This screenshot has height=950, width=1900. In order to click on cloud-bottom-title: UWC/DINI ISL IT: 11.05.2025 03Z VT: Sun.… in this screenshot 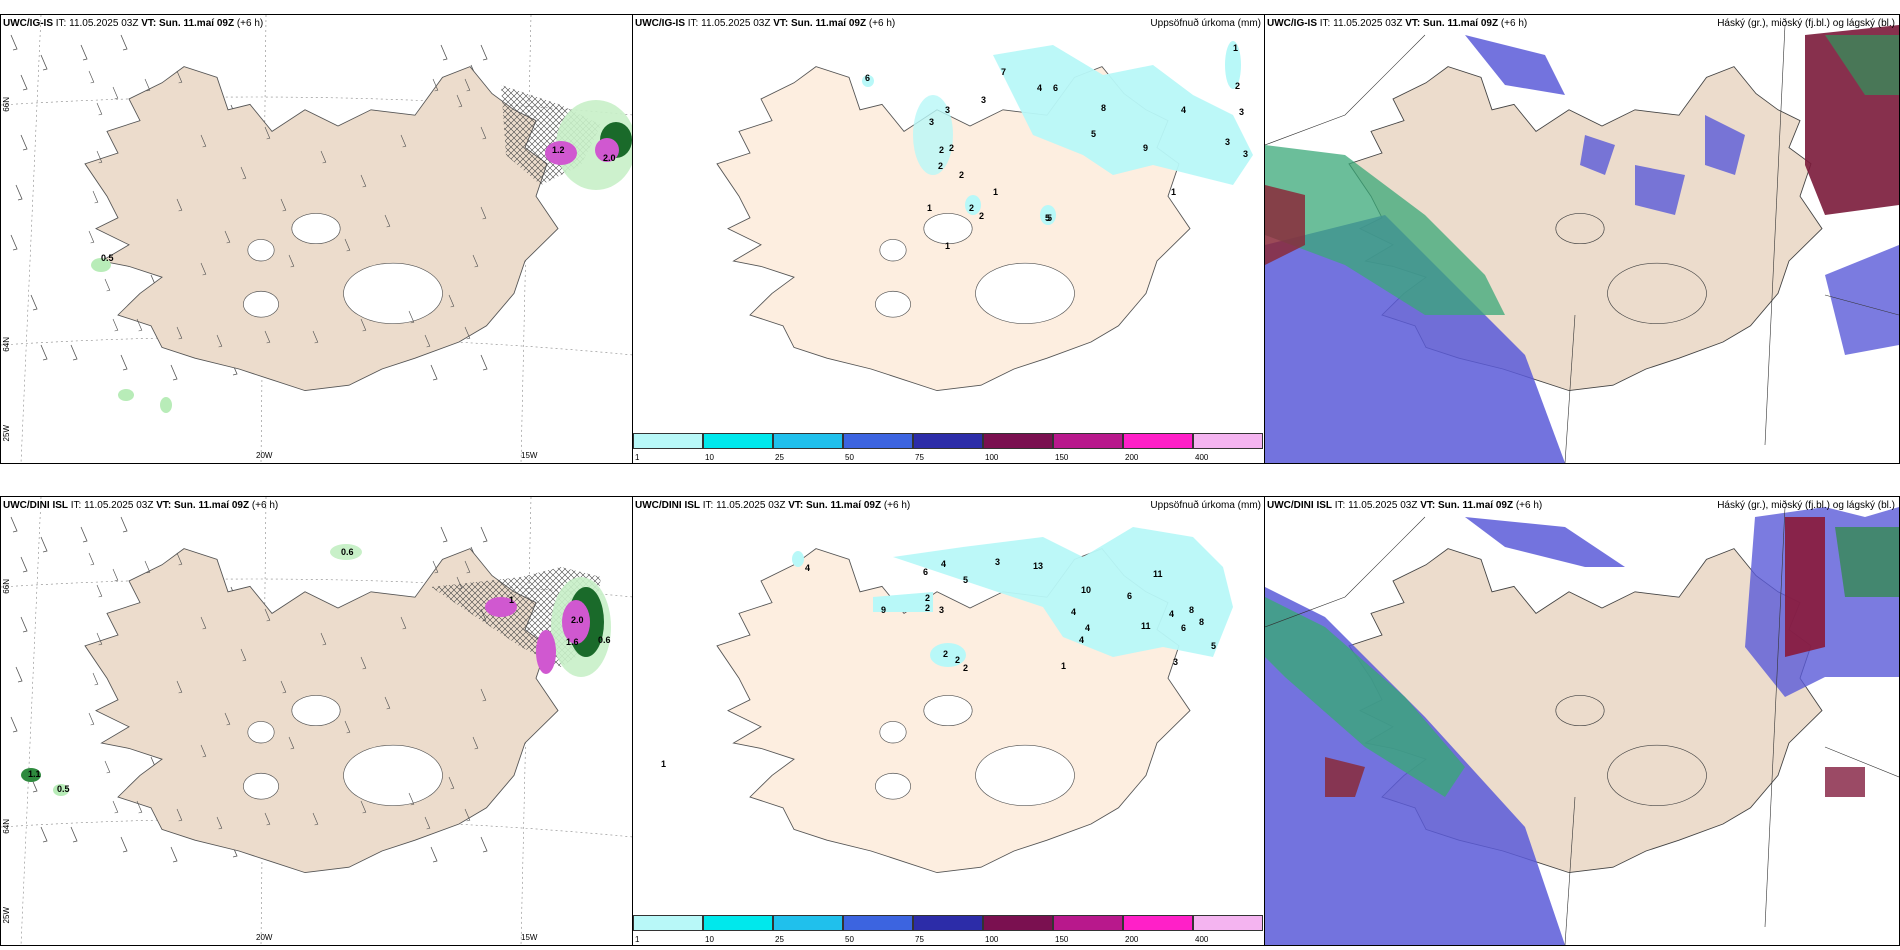, I will do `click(1405, 505)`.